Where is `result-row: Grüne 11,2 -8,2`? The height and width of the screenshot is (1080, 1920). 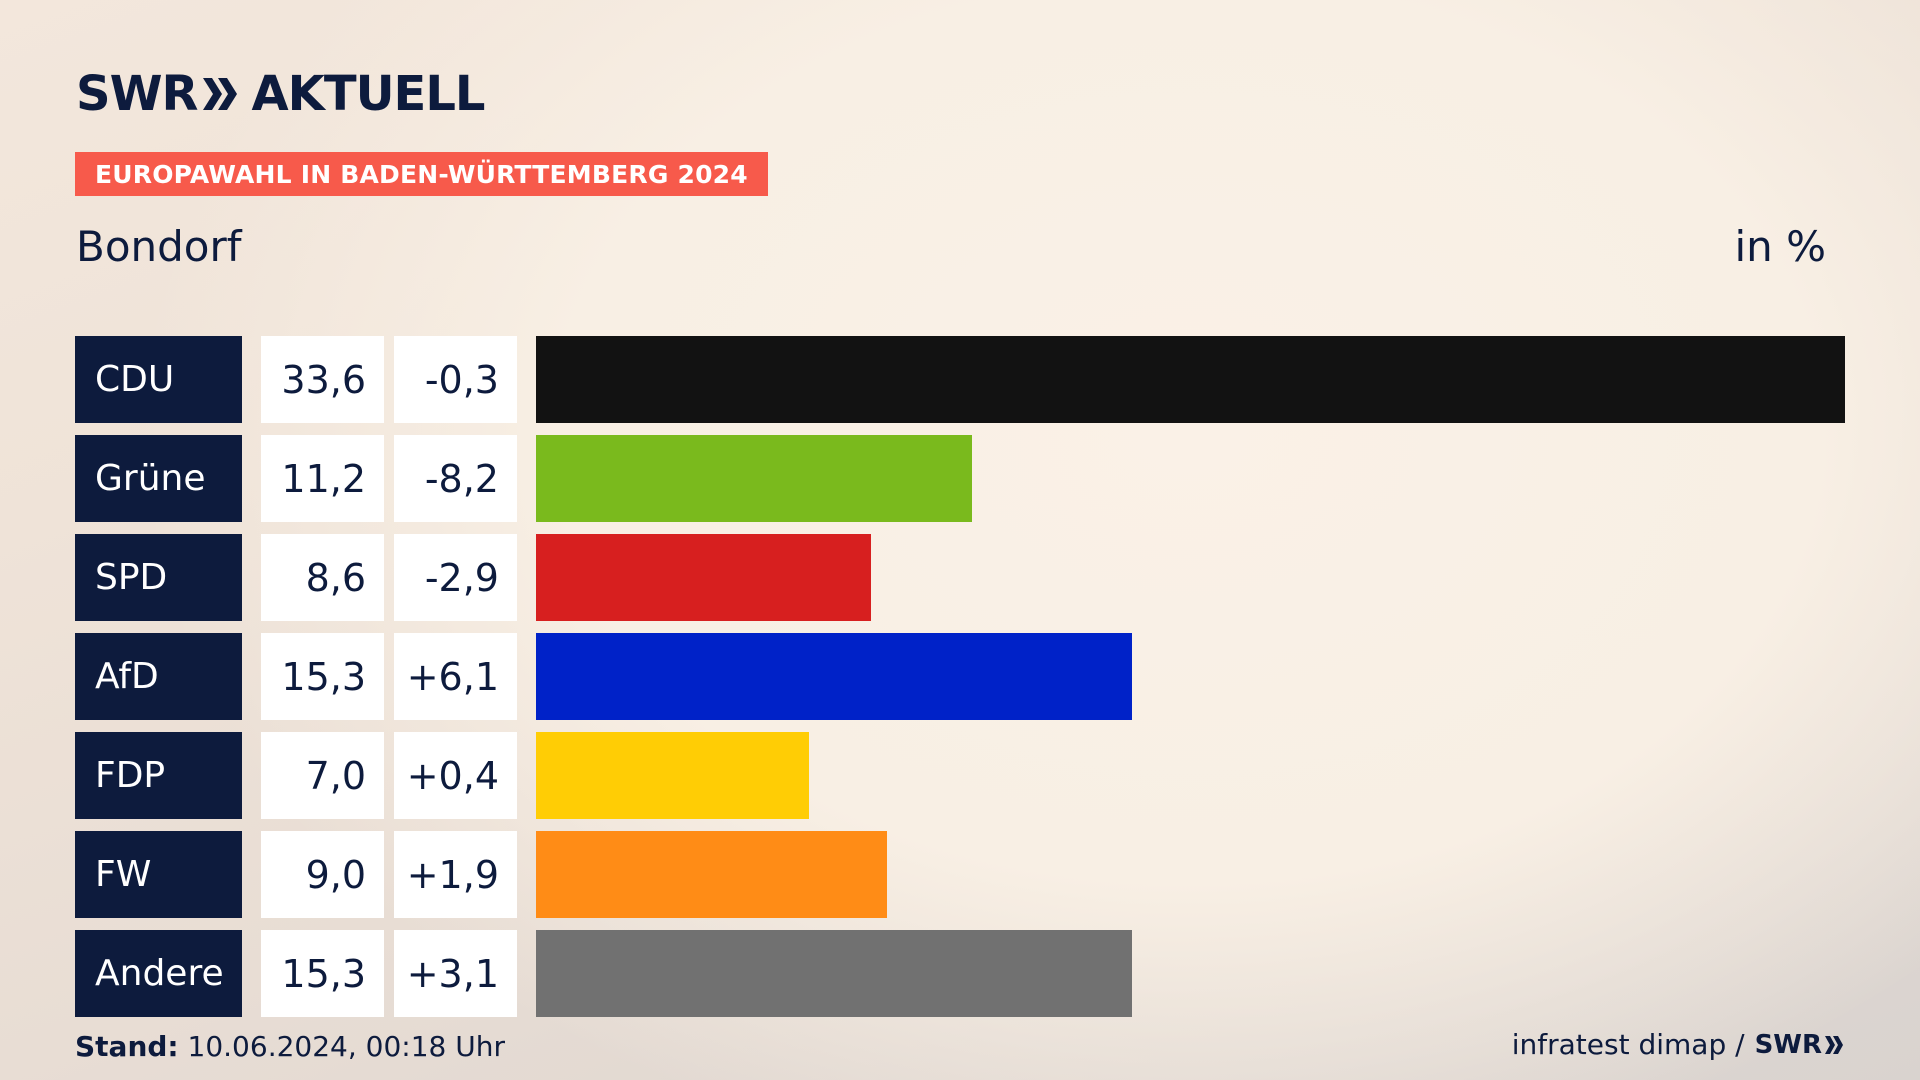 result-row: Grüne 11,2 -8,2 is located at coordinates (960, 478).